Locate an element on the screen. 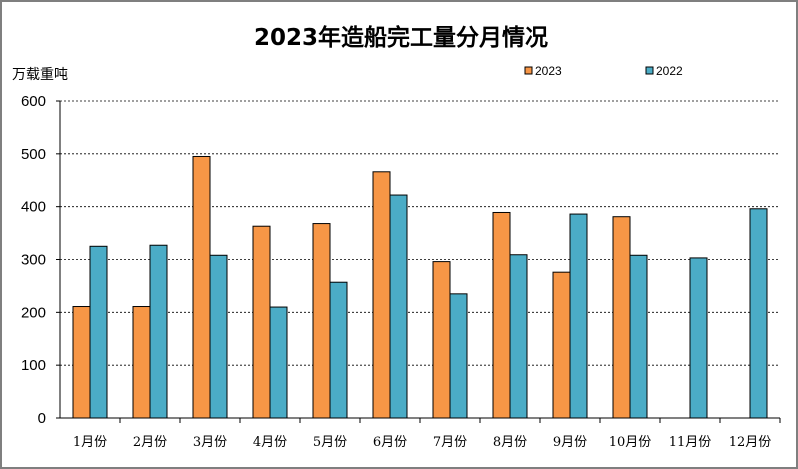 This screenshot has width=798, height=469. x-tick-label: 9月份 is located at coordinates (570, 442).